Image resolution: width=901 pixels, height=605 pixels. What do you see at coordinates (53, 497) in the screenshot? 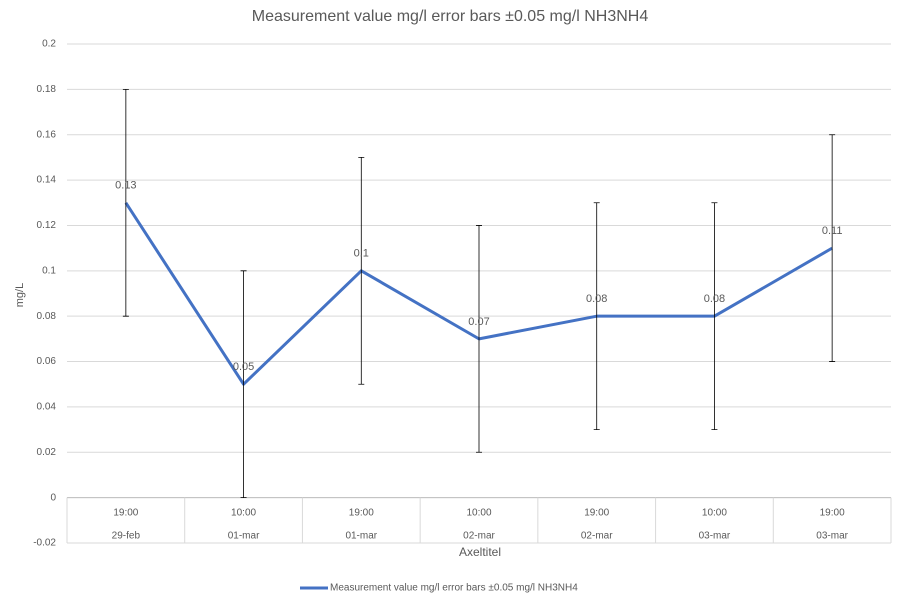
I see `y-tick-label: 0` at bounding box center [53, 497].